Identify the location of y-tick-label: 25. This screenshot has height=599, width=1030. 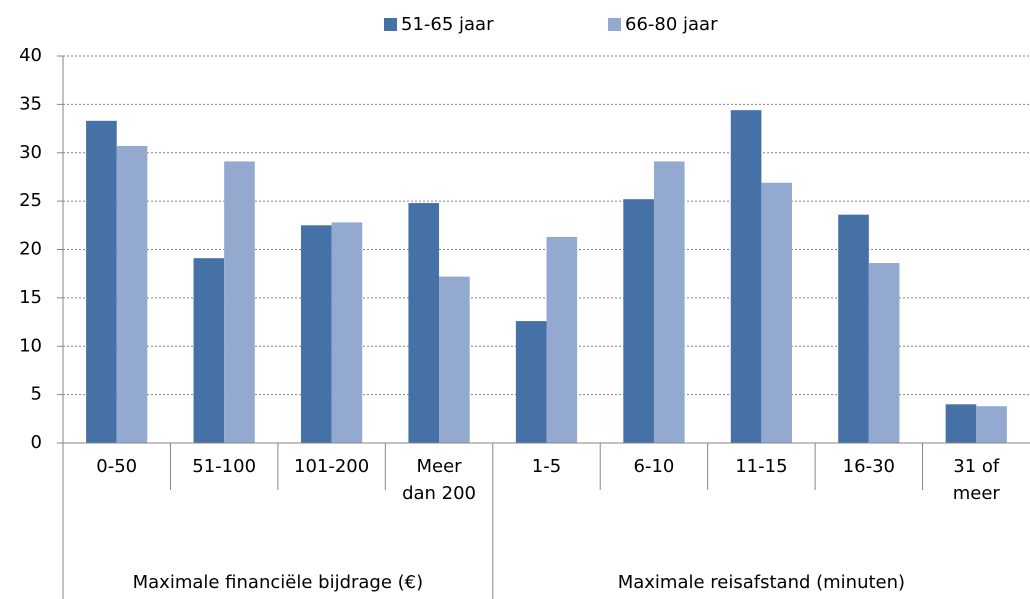
(30, 200).